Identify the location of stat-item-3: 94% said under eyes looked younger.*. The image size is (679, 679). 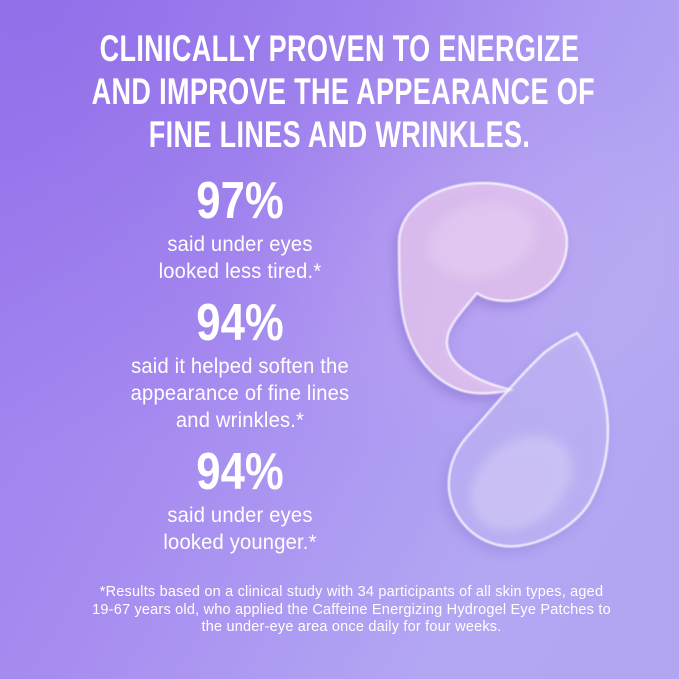
(240, 501).